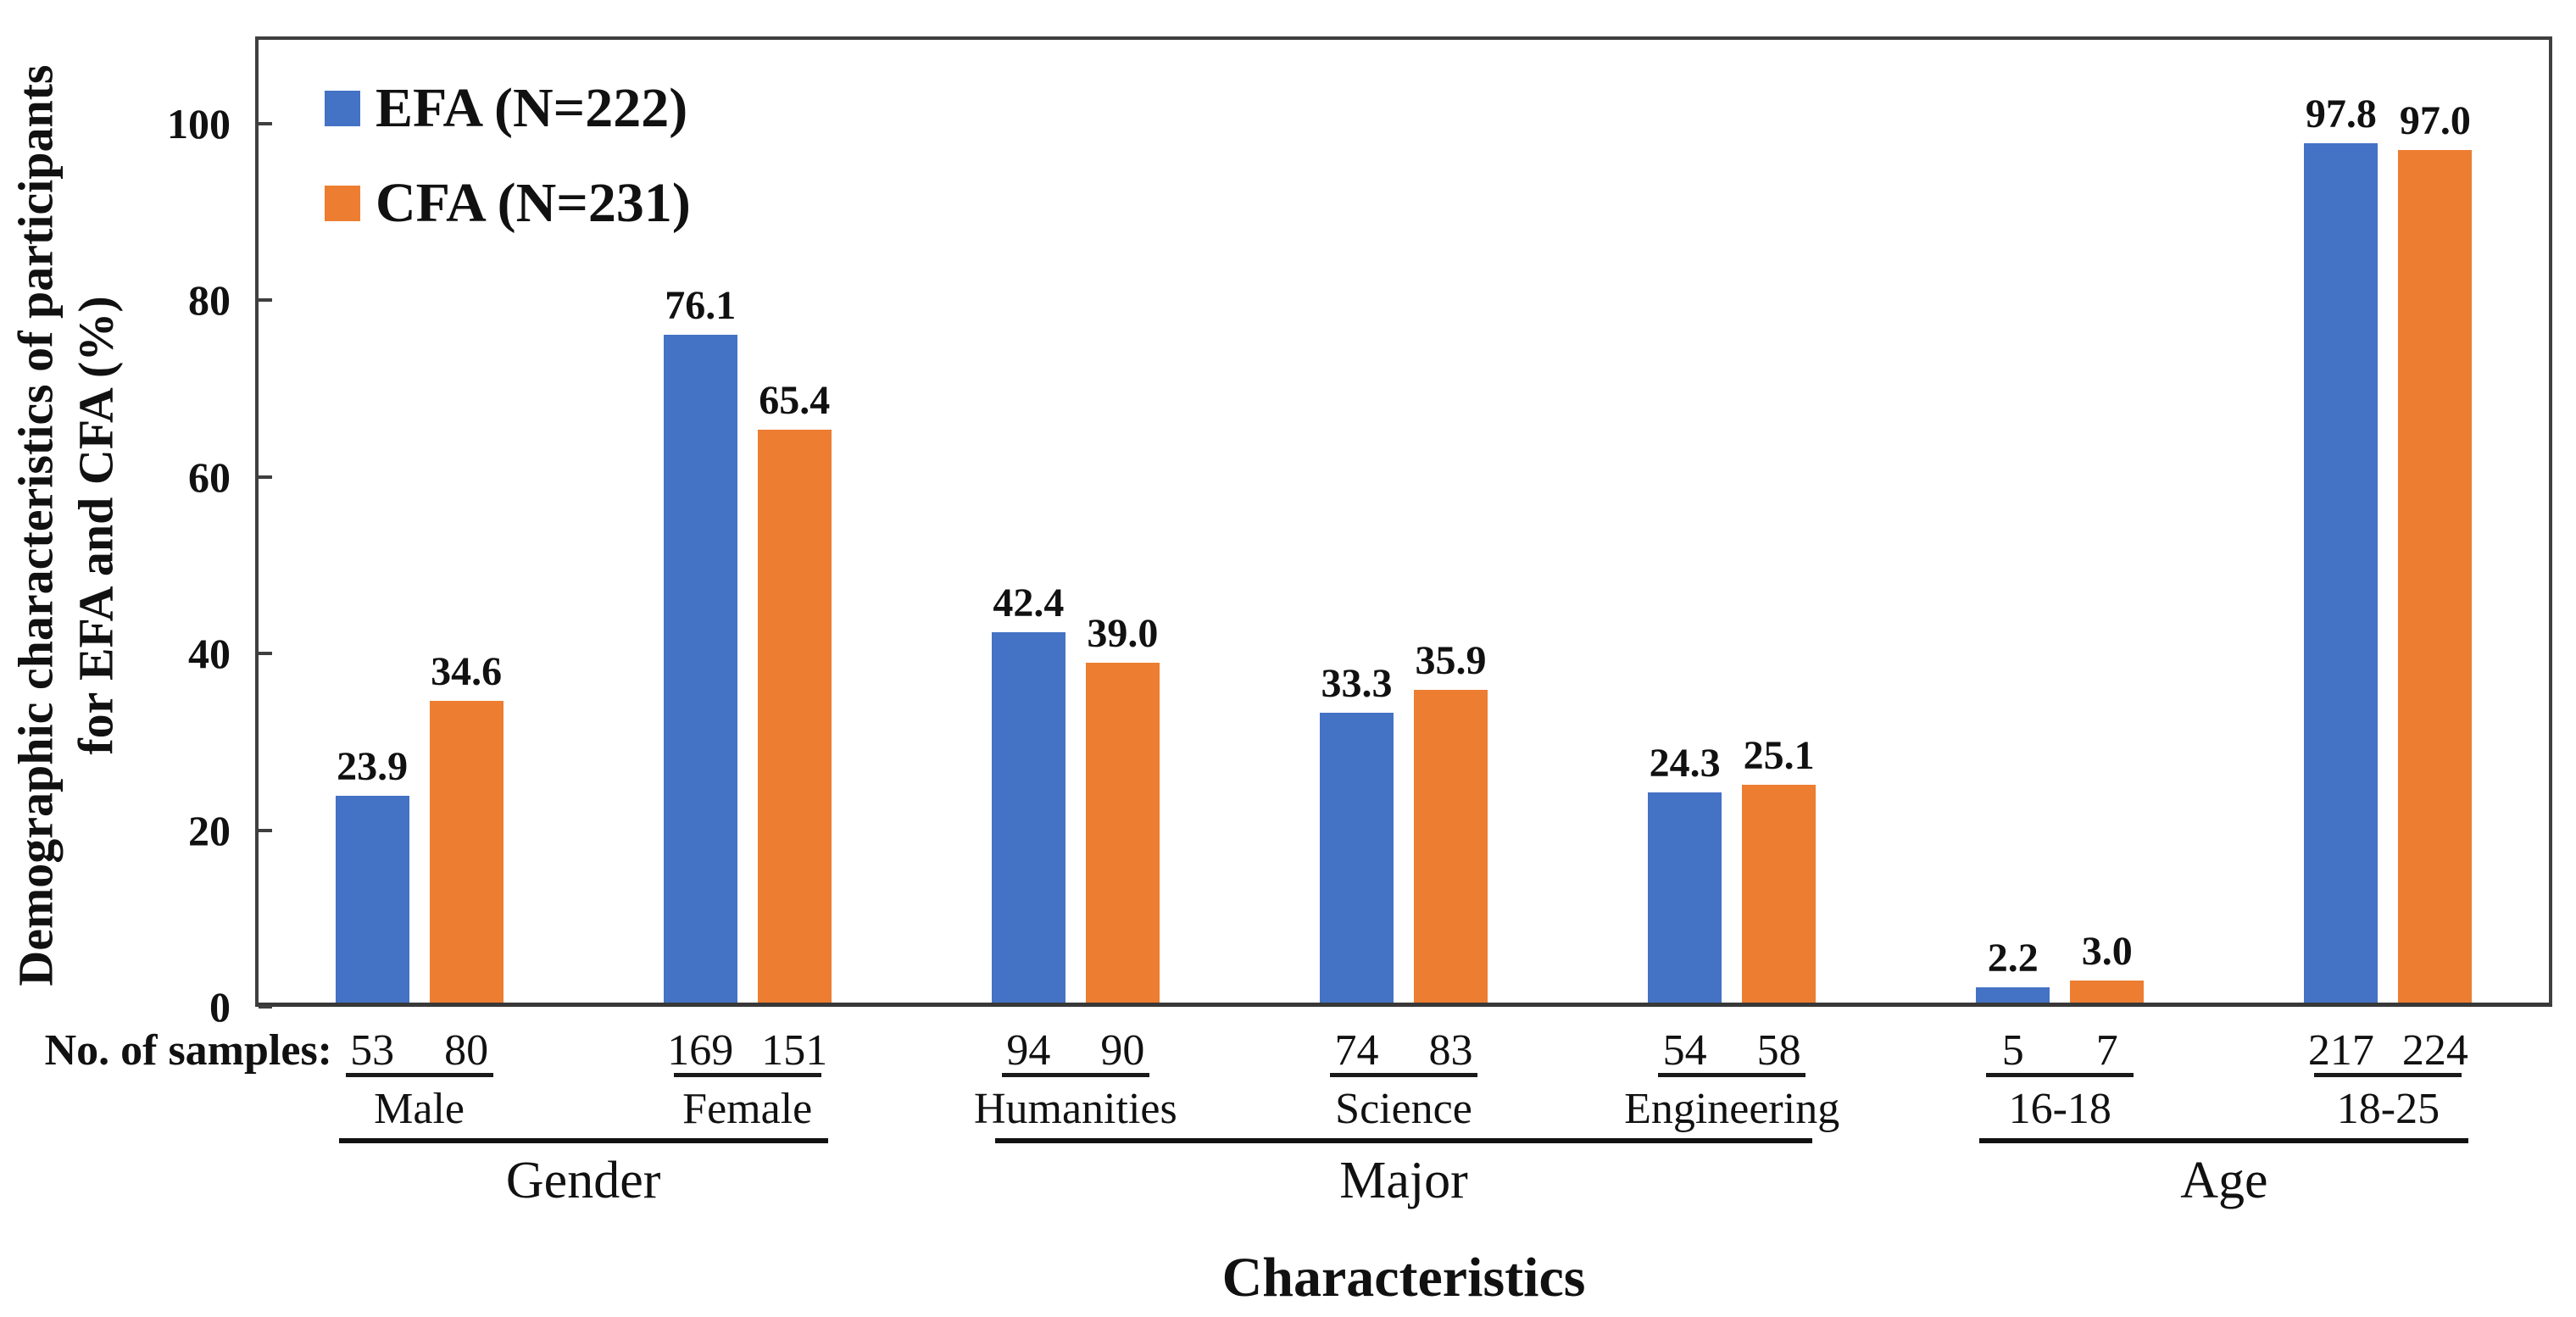 The image size is (2576, 1317). What do you see at coordinates (2106, 1050) in the screenshot?
I see `sample-count-cfa-16-18: 7` at bounding box center [2106, 1050].